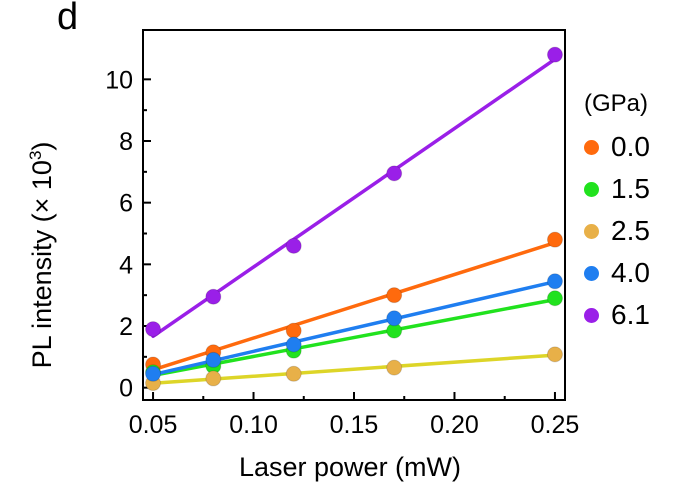 This screenshot has height=499, width=684. Describe the element at coordinates (35, 155) in the screenshot. I see `y-axis-label-exponent: 3` at that location.